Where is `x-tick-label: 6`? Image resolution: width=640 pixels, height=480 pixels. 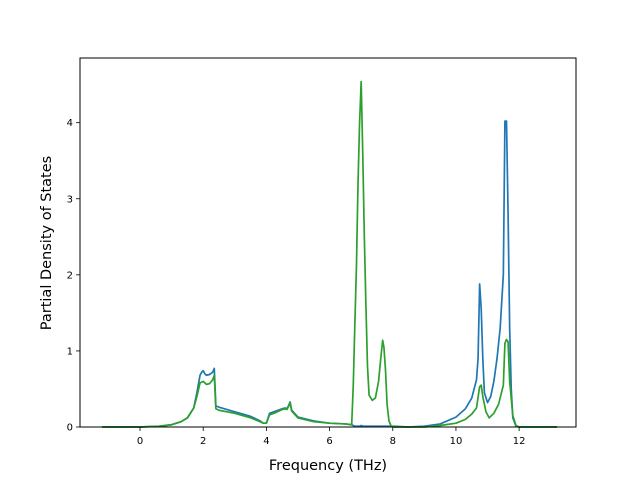
x-tick-label: 6 is located at coordinates (329, 441).